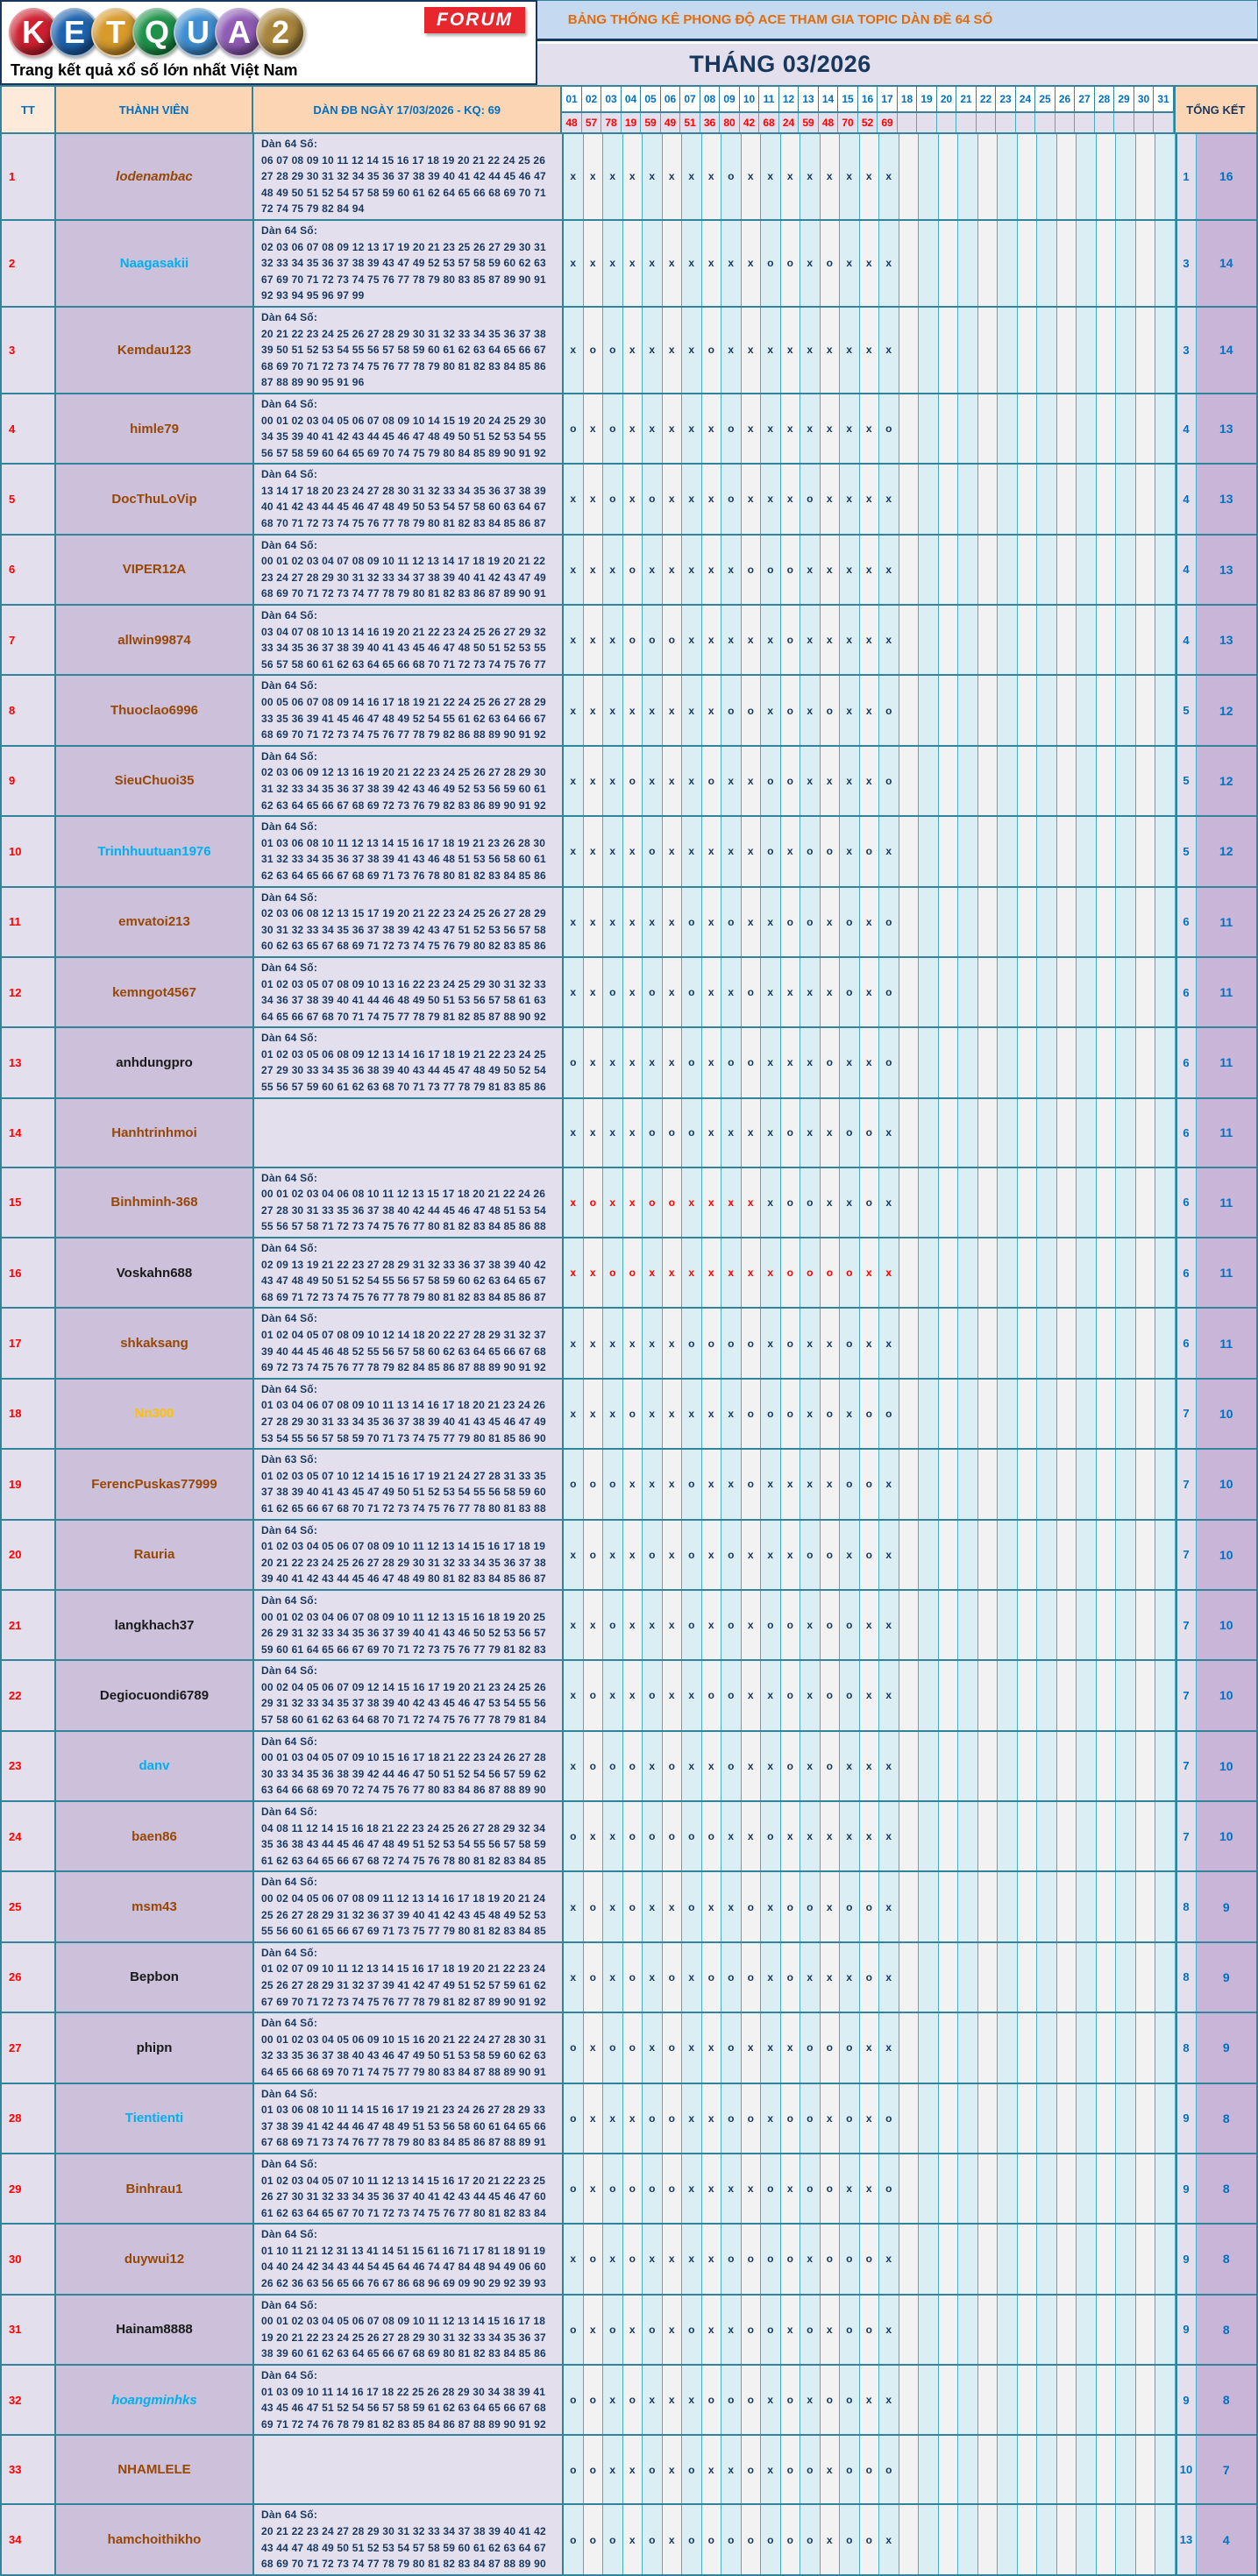 This screenshot has height=2576, width=1258. Describe the element at coordinates (790, 499) in the screenshot. I see `mark-day-12: x` at that location.